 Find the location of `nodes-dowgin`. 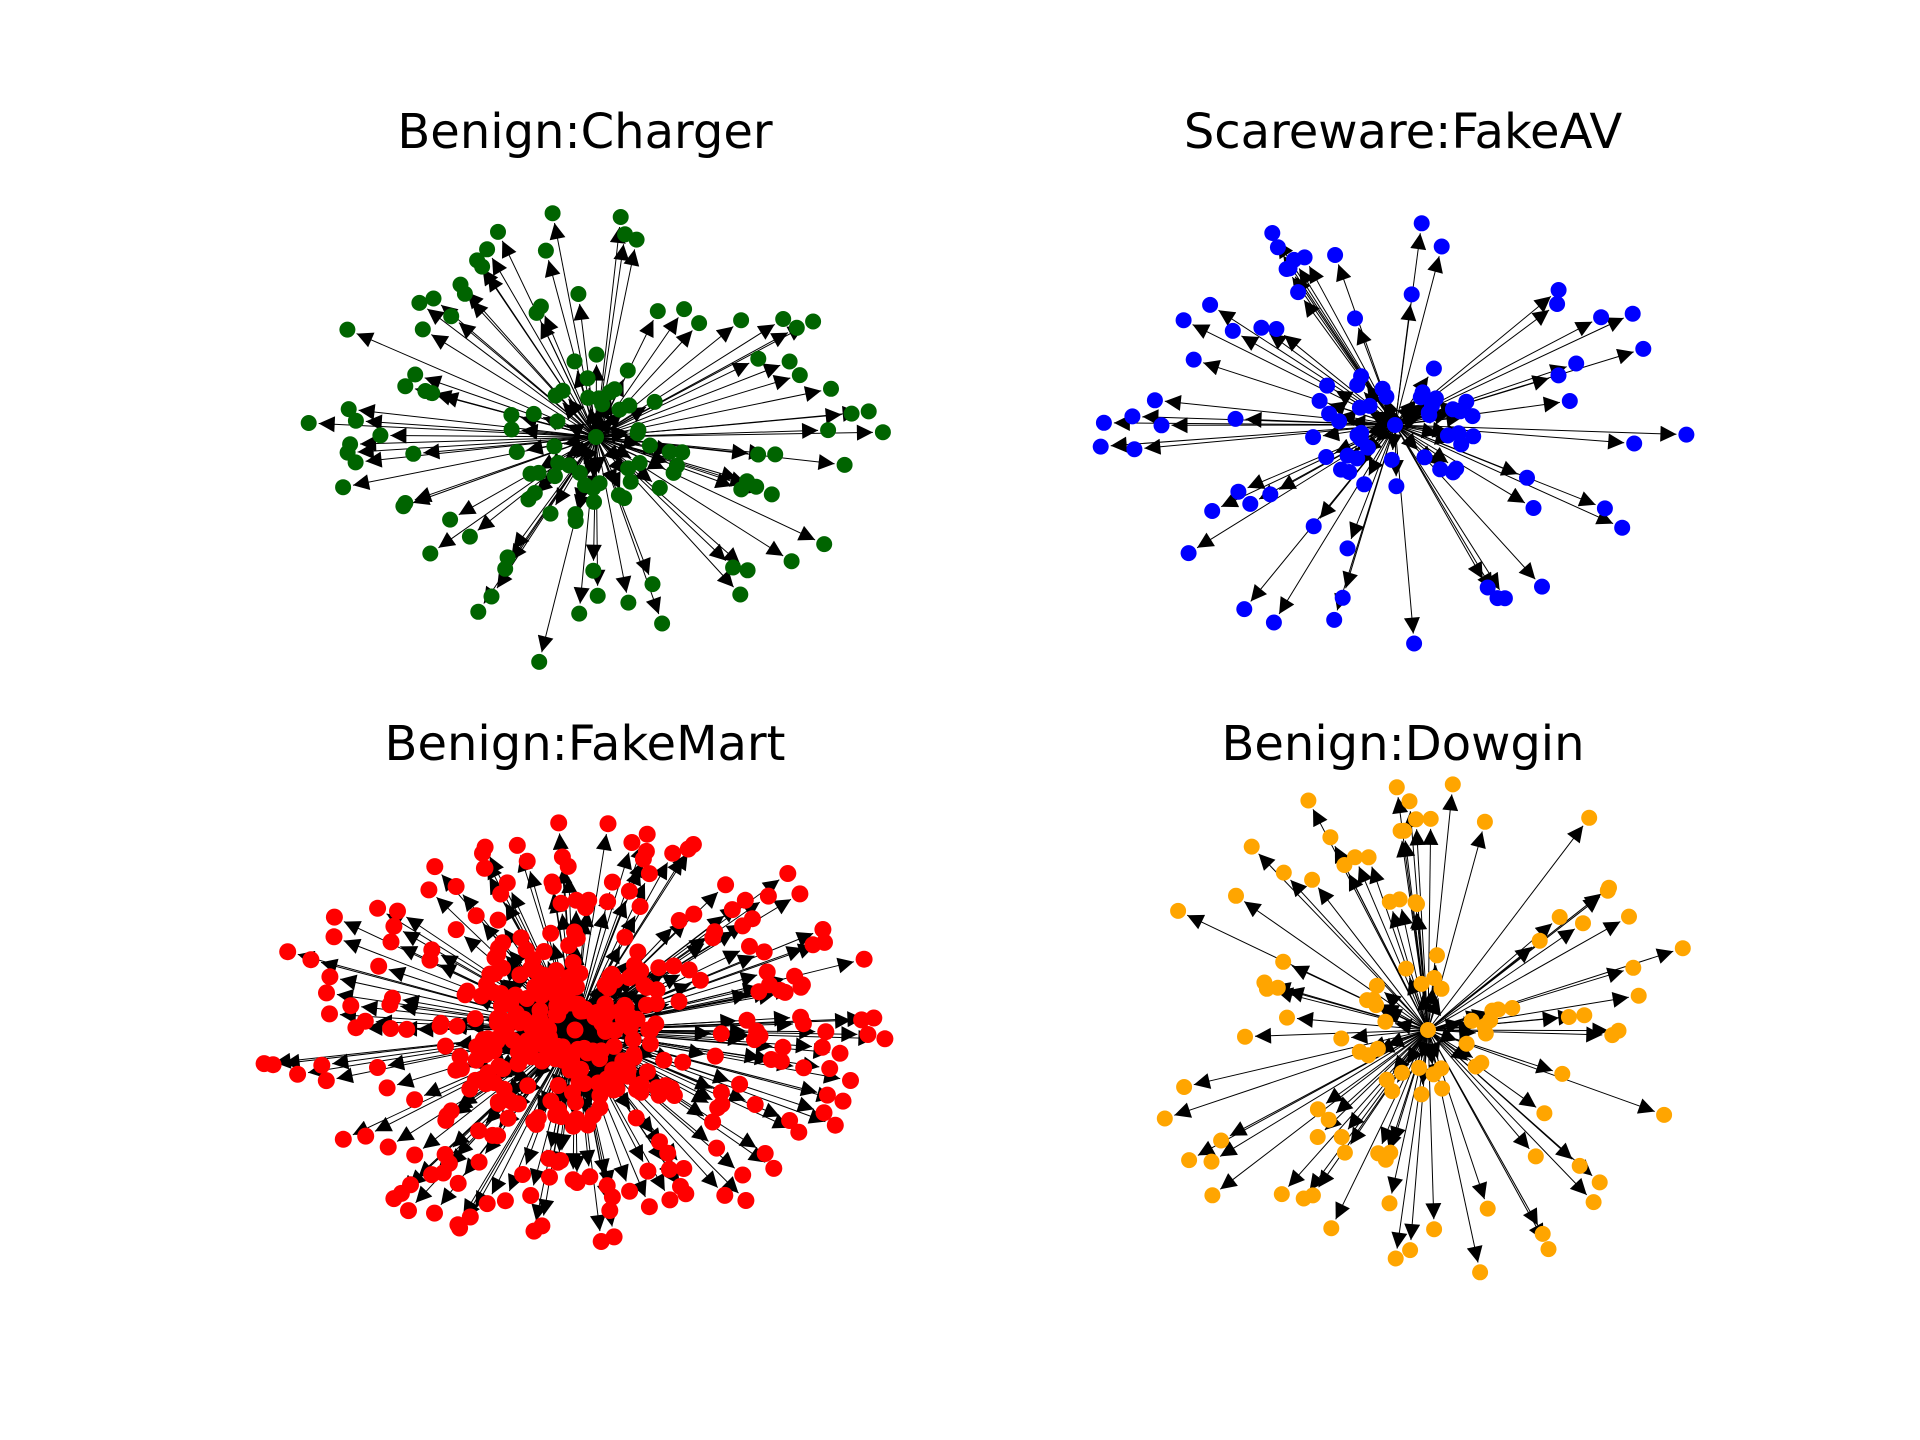

nodes-dowgin is located at coordinates (1423, 1028).